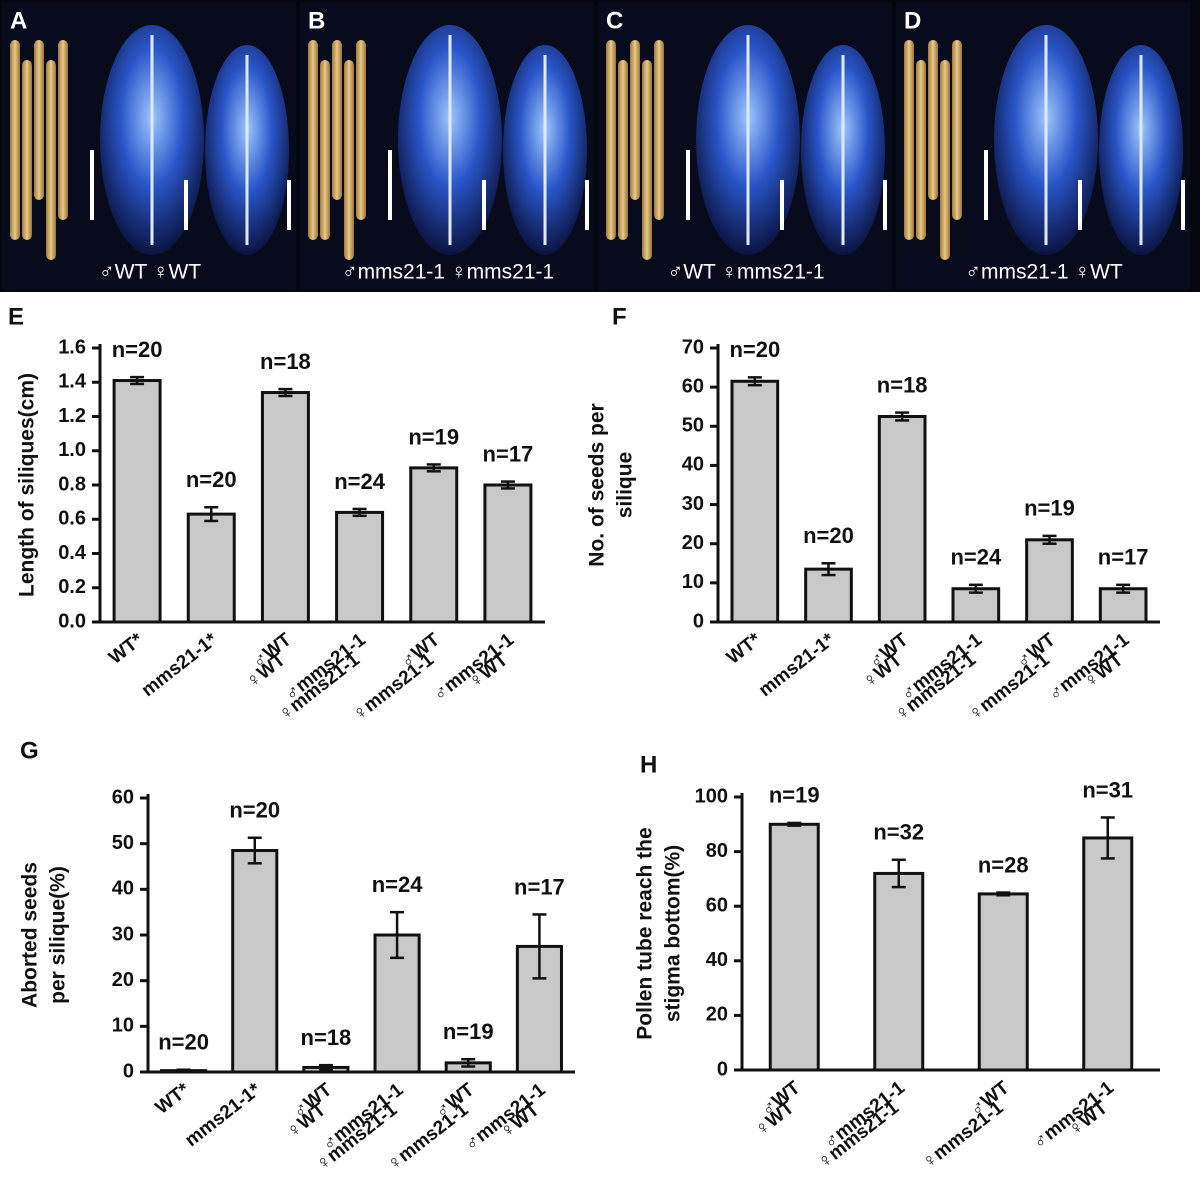 The height and width of the screenshot is (1200, 1200). What do you see at coordinates (316, 20) in the screenshot?
I see `panel-letter: B` at bounding box center [316, 20].